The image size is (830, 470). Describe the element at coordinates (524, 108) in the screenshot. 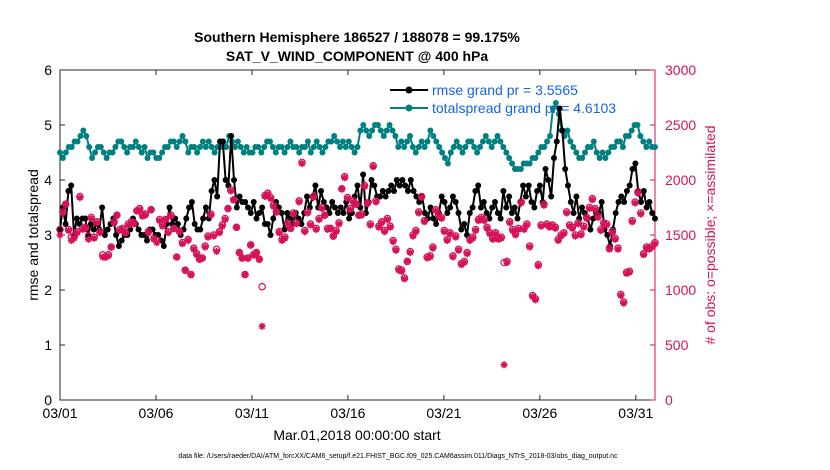

I see `legend-label-totalspread: totalspread grand pr = 4.6103` at that location.